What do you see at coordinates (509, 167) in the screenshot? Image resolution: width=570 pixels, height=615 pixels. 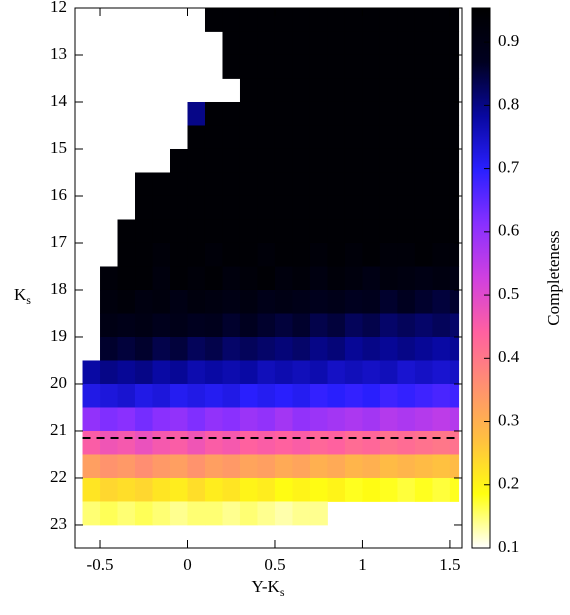 I see `colorbar-tick-label: 0.7` at bounding box center [509, 167].